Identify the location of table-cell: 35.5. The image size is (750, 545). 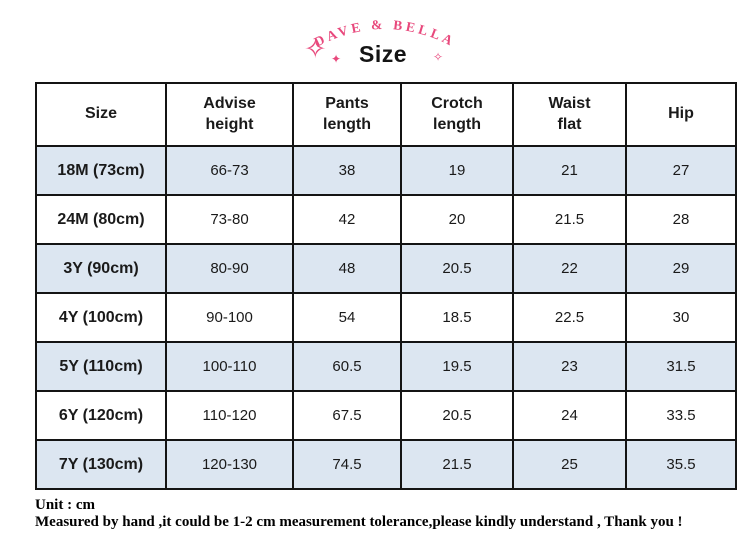
(681, 464).